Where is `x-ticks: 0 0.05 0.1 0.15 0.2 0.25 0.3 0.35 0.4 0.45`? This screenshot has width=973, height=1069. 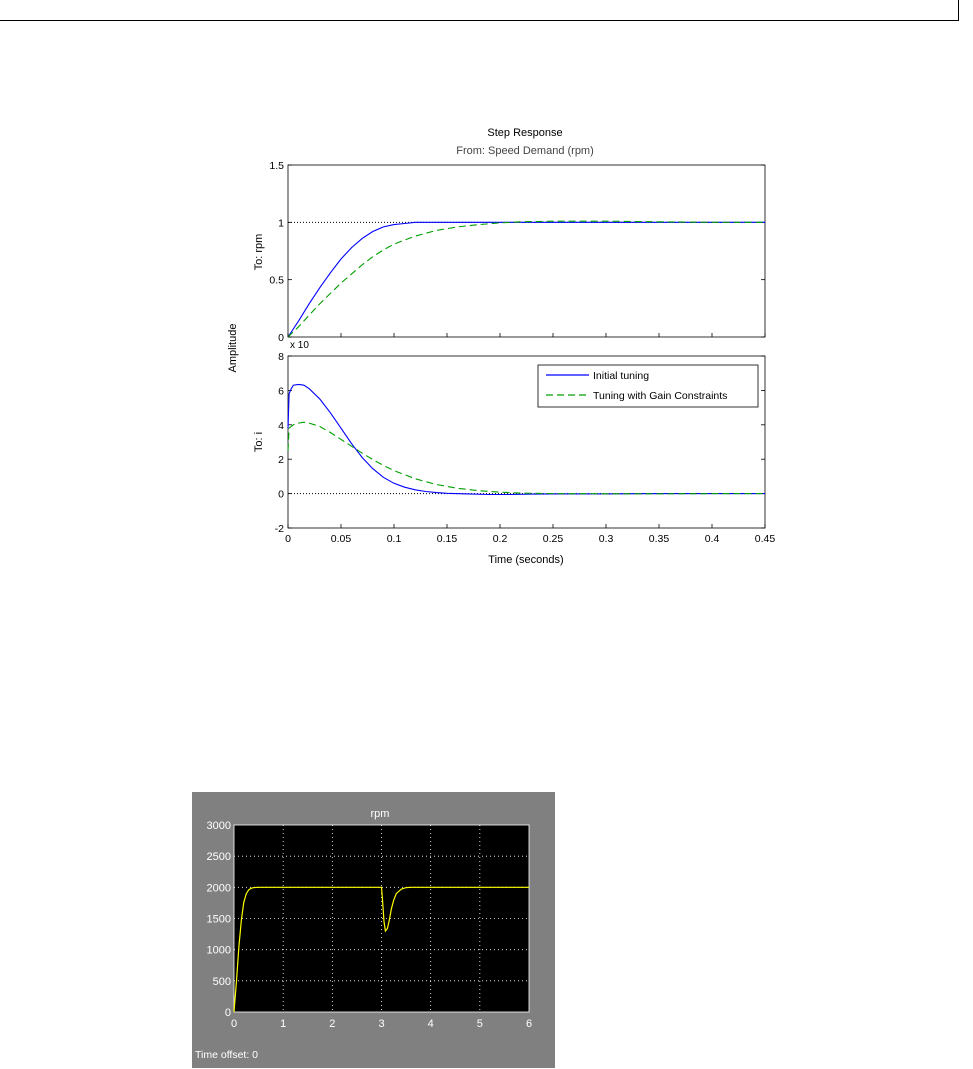
x-ticks: 0 0.05 0.1 0.15 0.2 0.25 0.3 0.35 0.4 0.45 is located at coordinates (530, 439).